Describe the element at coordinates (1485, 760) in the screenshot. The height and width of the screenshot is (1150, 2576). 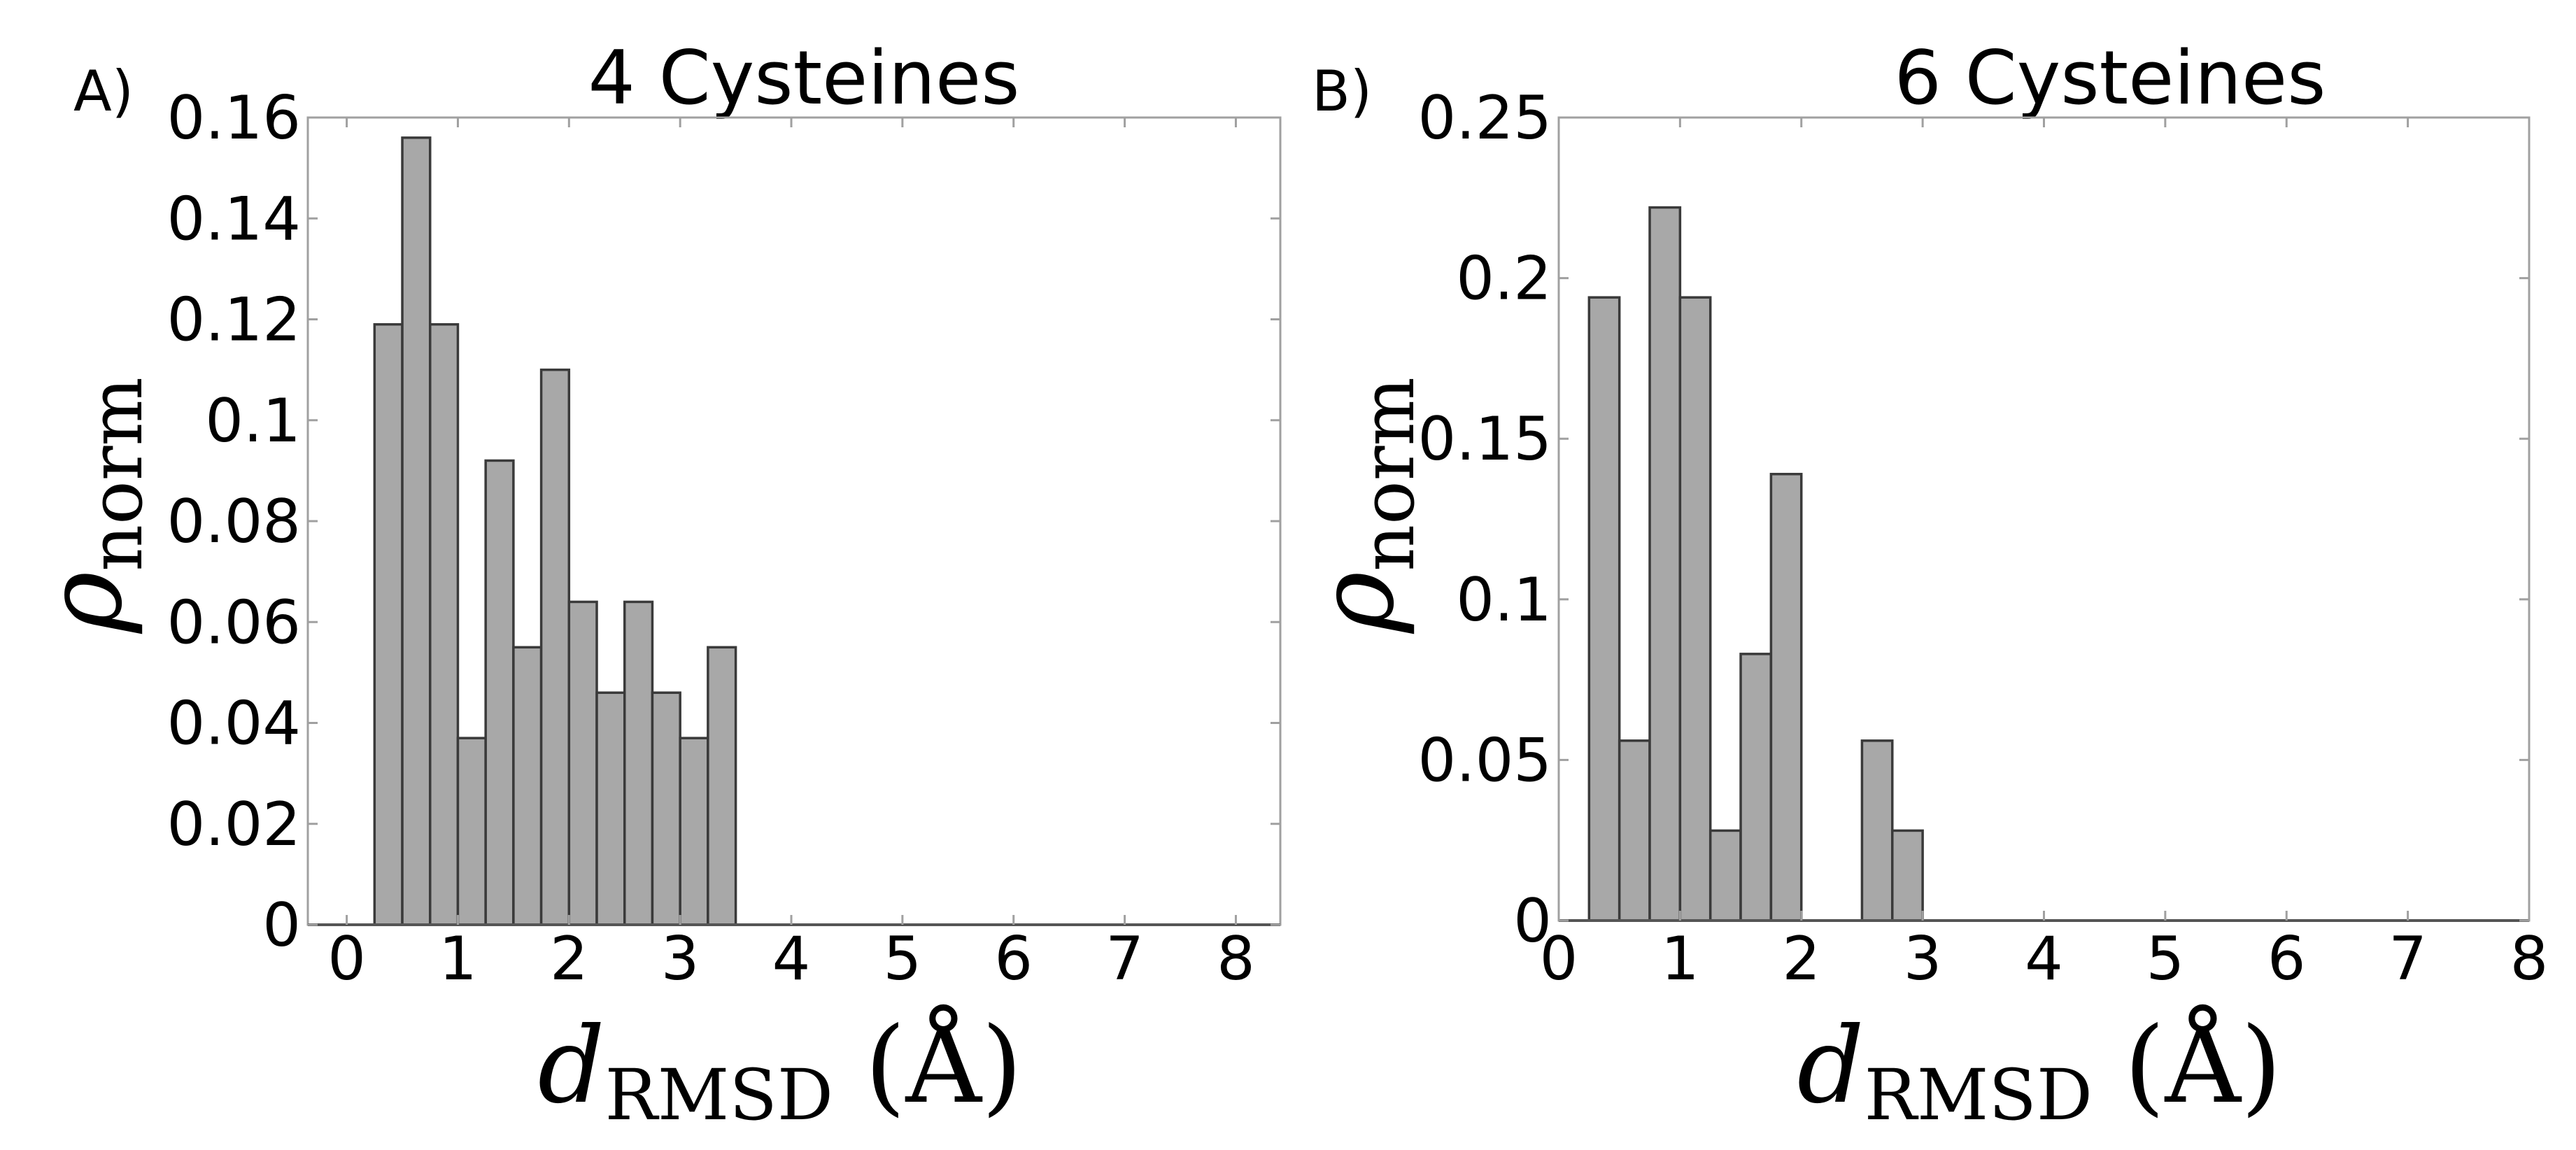
I see `y-tick-label: 0.05` at that location.